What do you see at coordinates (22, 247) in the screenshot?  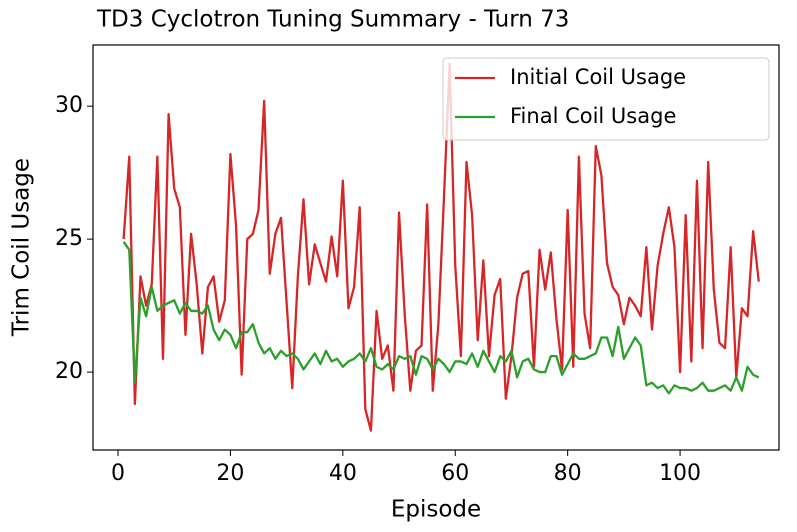 I see `y-axis-label: Trim Coil Usage` at bounding box center [22, 247].